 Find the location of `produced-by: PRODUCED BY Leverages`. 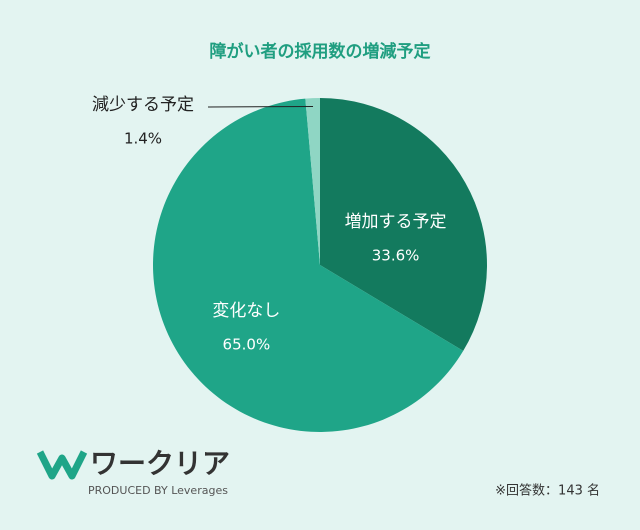

produced-by: PRODUCED BY Leverages is located at coordinates (158, 490).